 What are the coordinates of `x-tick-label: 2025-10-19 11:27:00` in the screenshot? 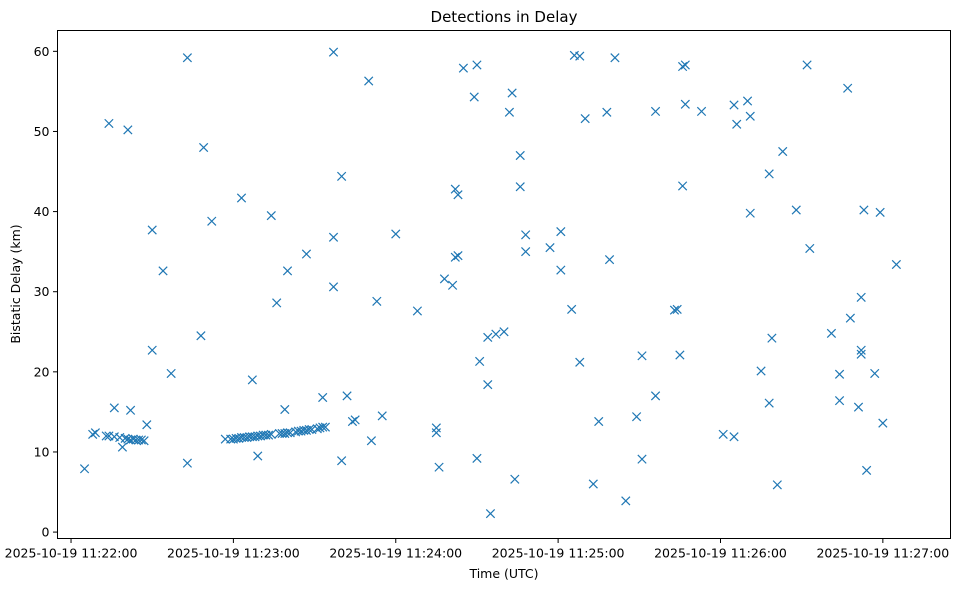 It's located at (882, 553).